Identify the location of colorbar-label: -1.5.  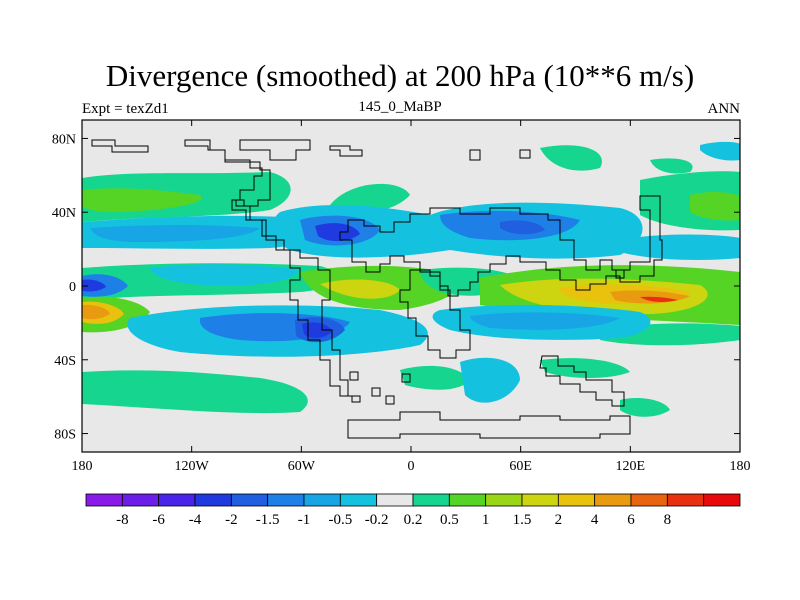
(268, 520).